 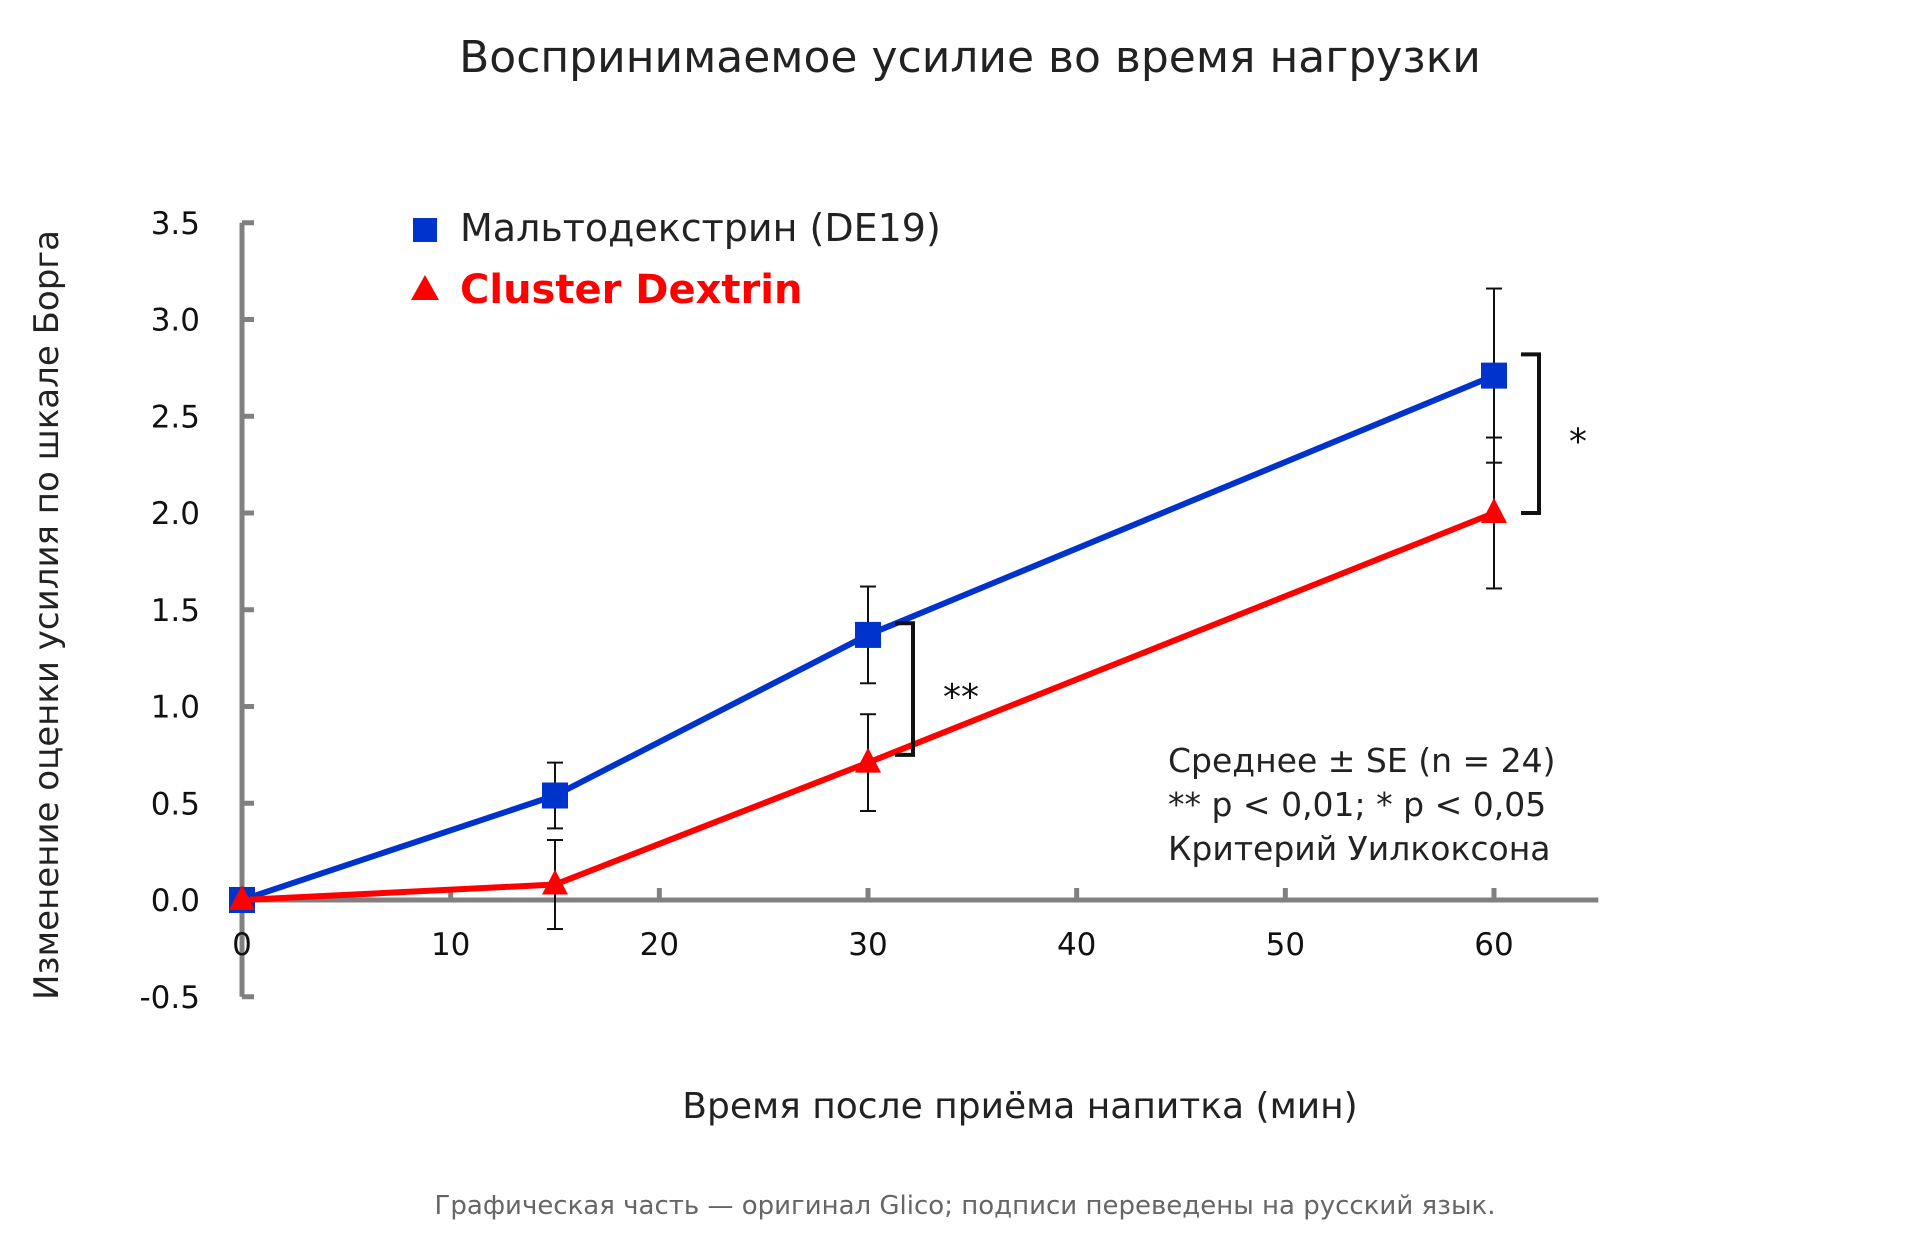 What do you see at coordinates (1241, 554) in the screenshot?
I see `significance-layer: ***` at bounding box center [1241, 554].